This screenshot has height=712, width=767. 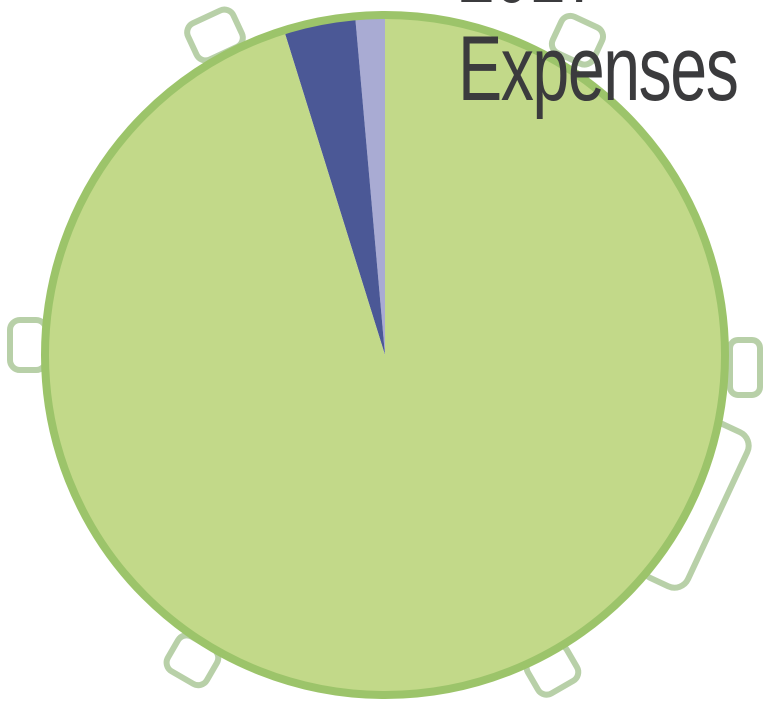 I want to click on chart-title: 2017 Expenses, so click(x=598, y=60).